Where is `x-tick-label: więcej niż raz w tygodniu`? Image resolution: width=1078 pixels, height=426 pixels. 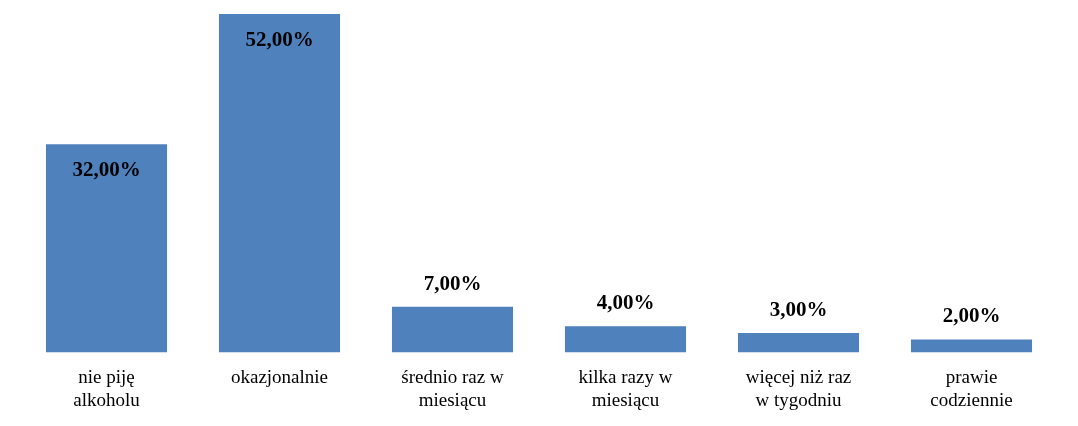
x-tick-label: więcej niż raz w tygodniu is located at coordinates (798, 387).